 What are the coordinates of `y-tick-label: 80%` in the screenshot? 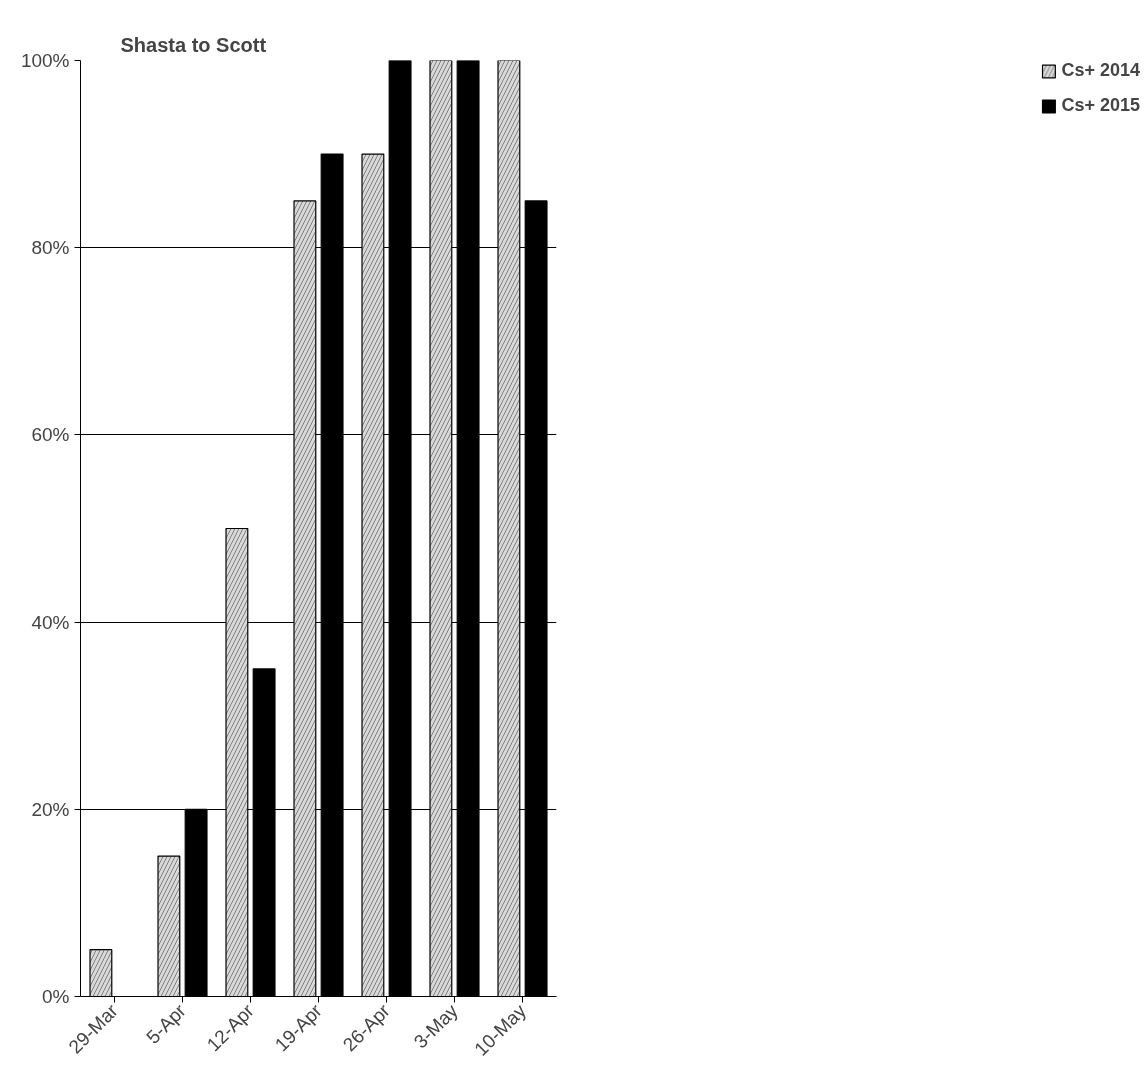 It's located at (50, 248).